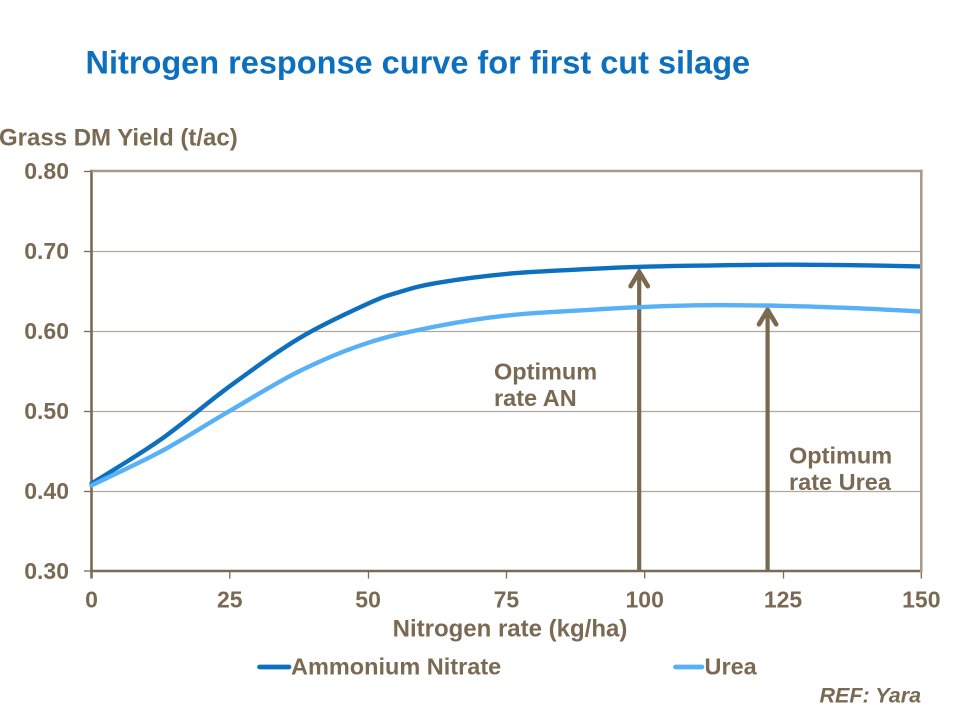 This screenshot has width=960, height=720. What do you see at coordinates (230, 600) in the screenshot?
I see `svg-text: 25` at bounding box center [230, 600].